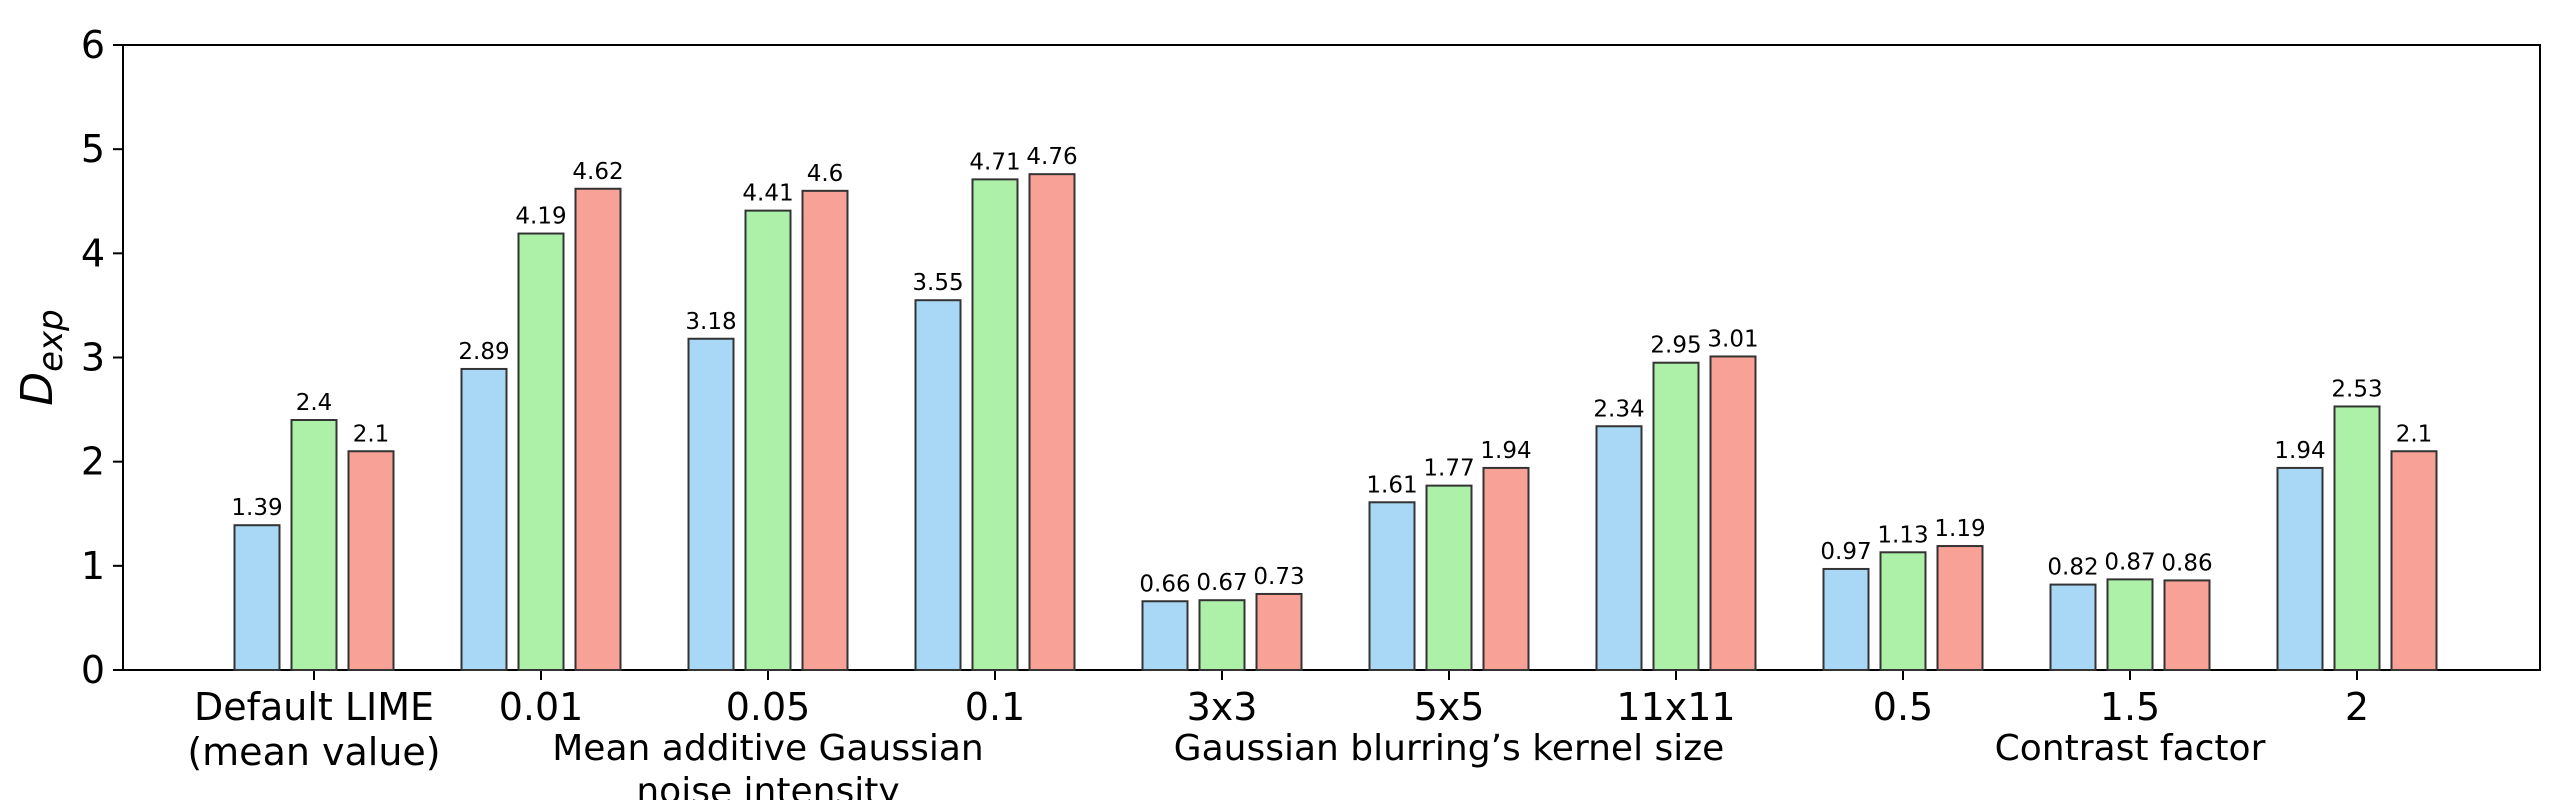 The height and width of the screenshot is (805, 2560). Describe the element at coordinates (93, 670) in the screenshot. I see `y-tick-label: 0` at that location.